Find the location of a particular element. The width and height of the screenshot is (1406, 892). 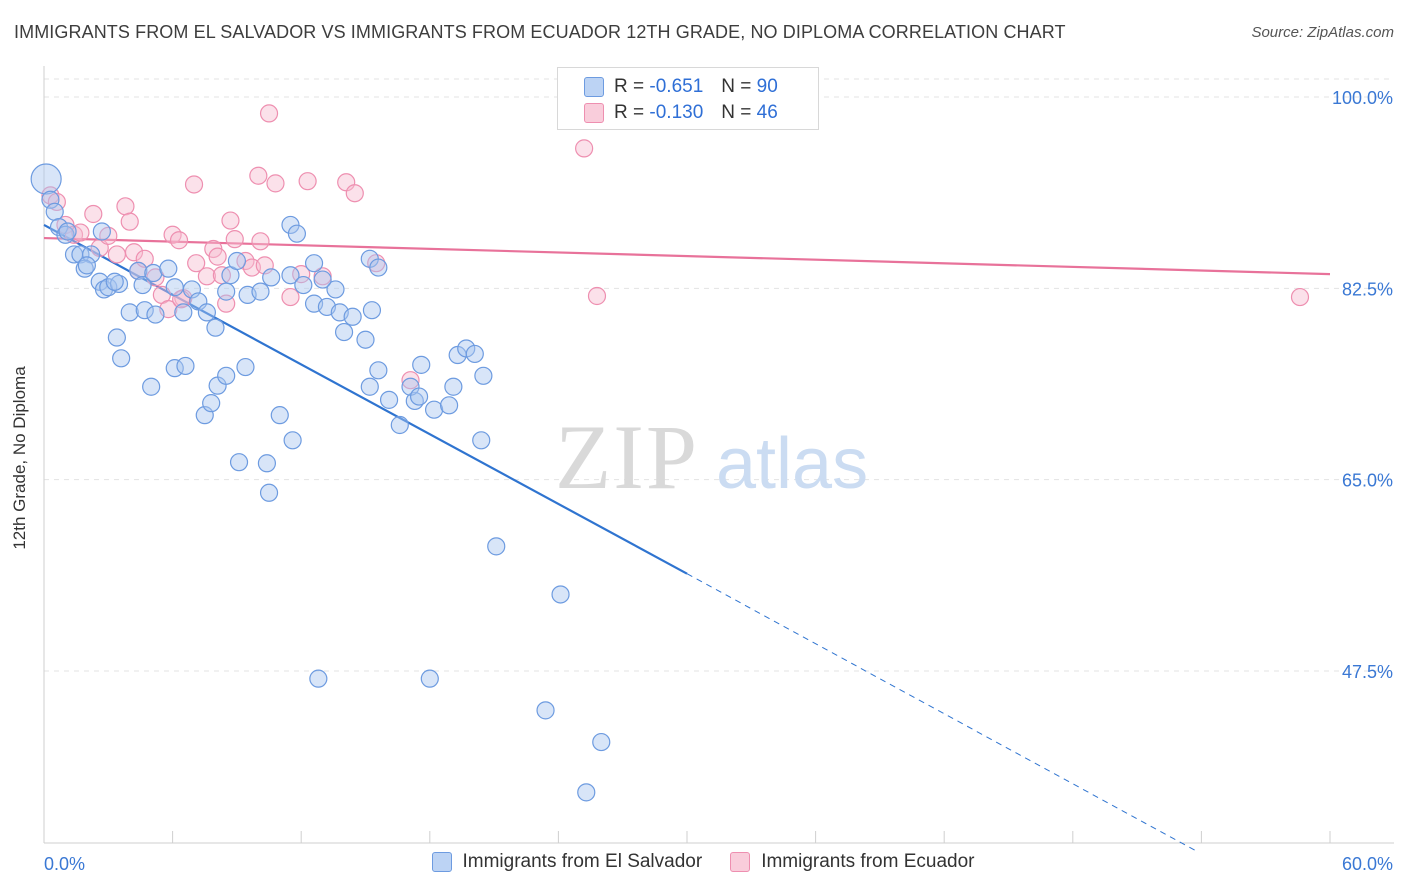

legend-item-ecuador: Immigrants from Ecuador is located at coordinates (852, 862).